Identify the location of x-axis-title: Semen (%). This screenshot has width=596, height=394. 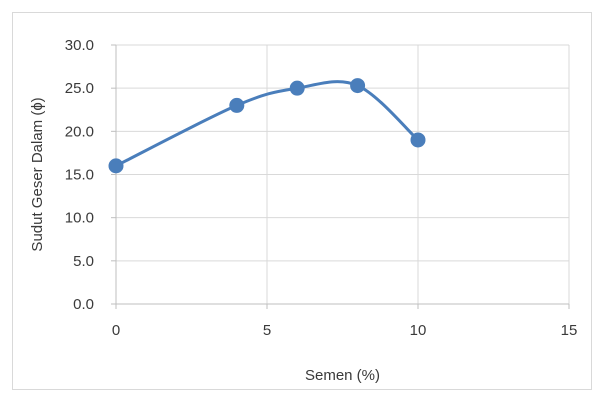
(342, 375).